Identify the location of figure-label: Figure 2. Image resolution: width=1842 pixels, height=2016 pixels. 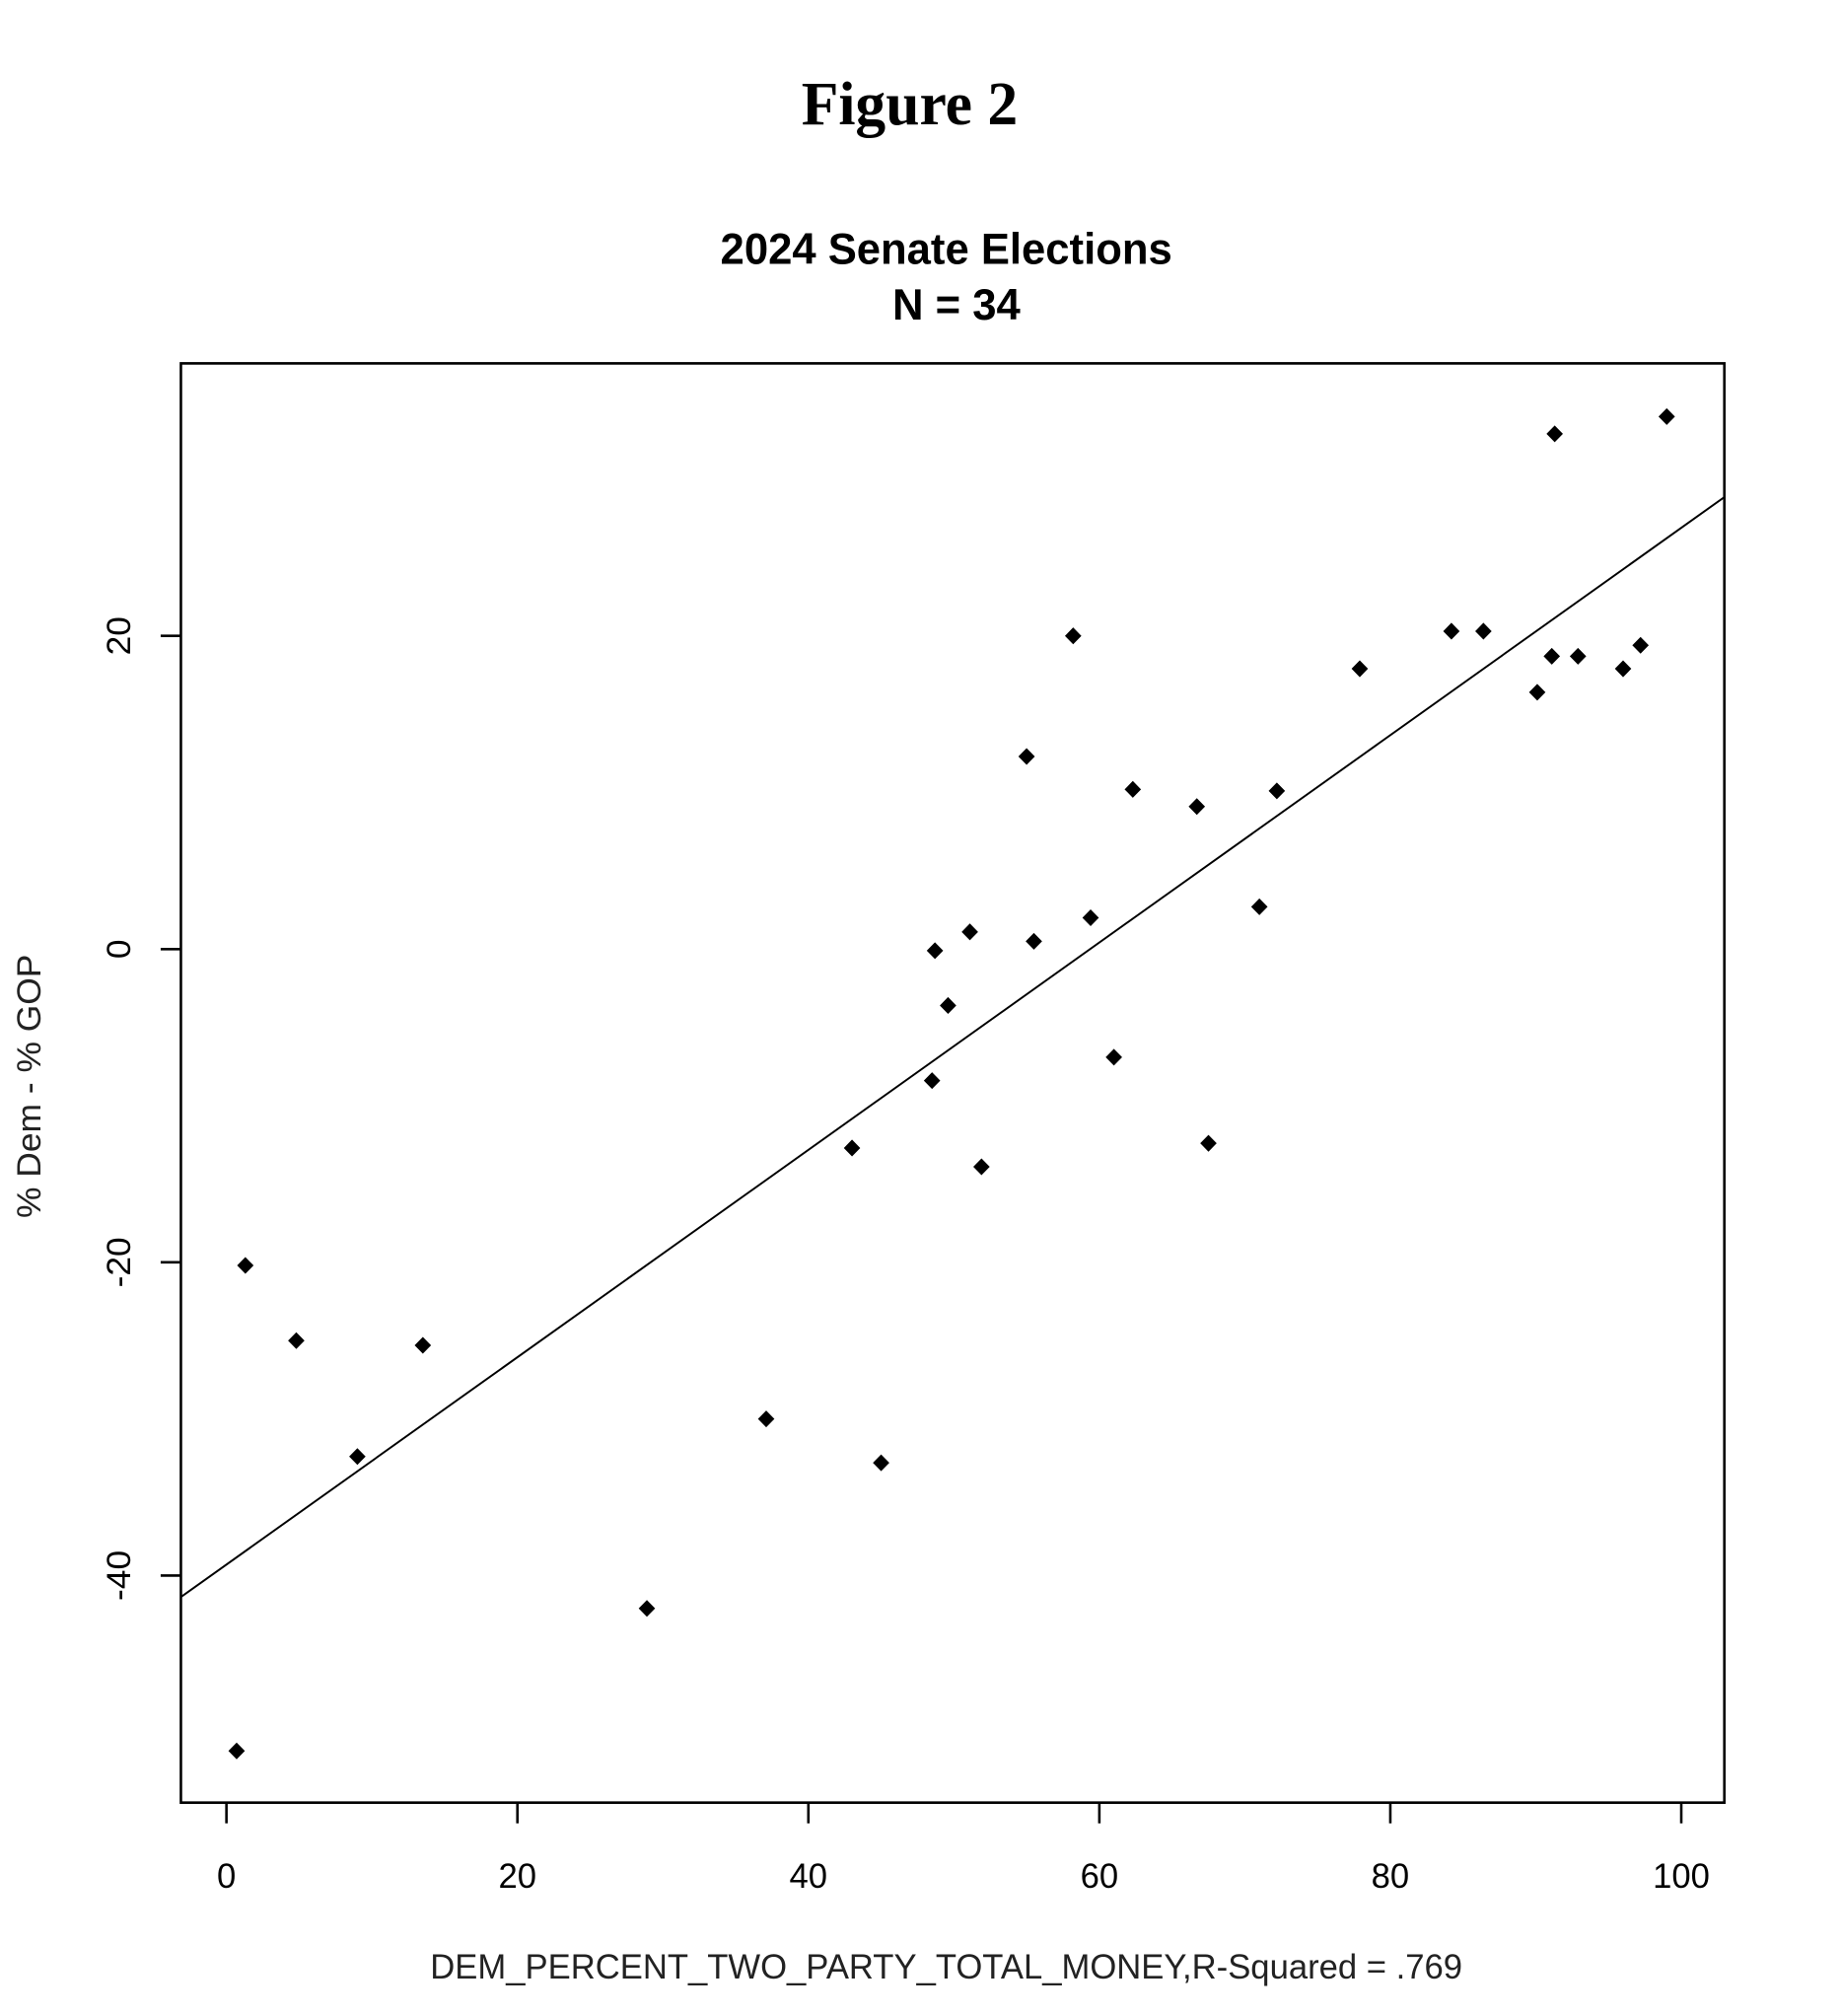
(910, 104).